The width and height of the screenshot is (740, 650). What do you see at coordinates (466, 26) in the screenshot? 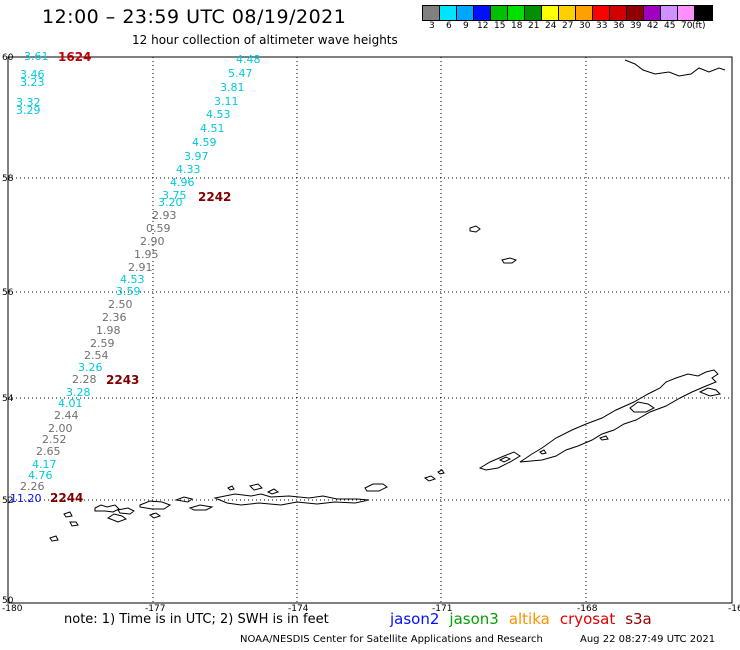
I see `colorbar-label: 9` at bounding box center [466, 26].